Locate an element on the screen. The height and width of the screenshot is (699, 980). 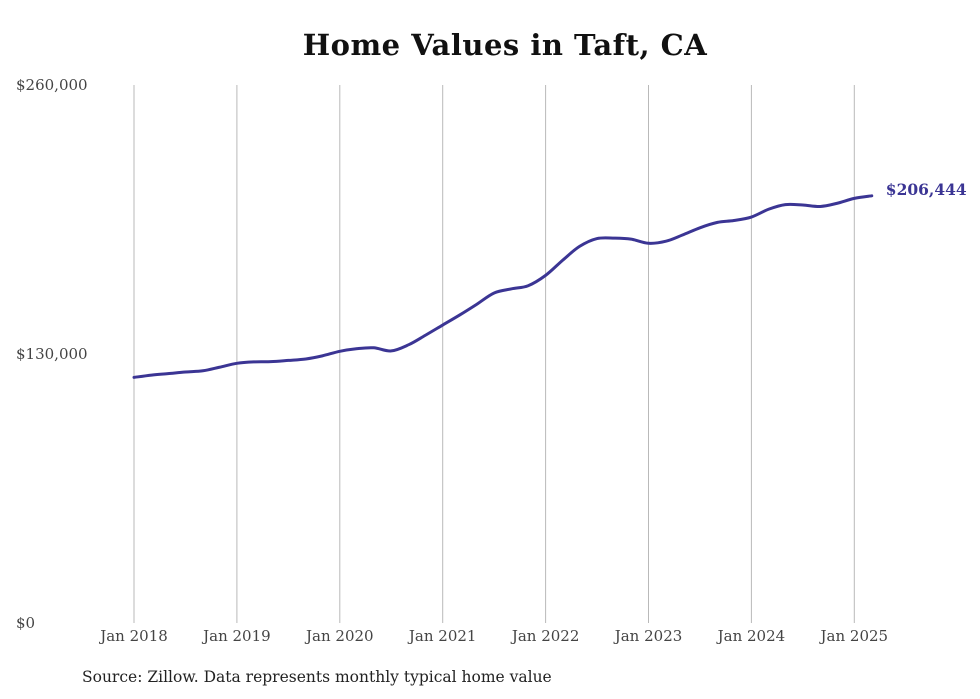
y-tick-label: $260,000 is located at coordinates (52, 85).